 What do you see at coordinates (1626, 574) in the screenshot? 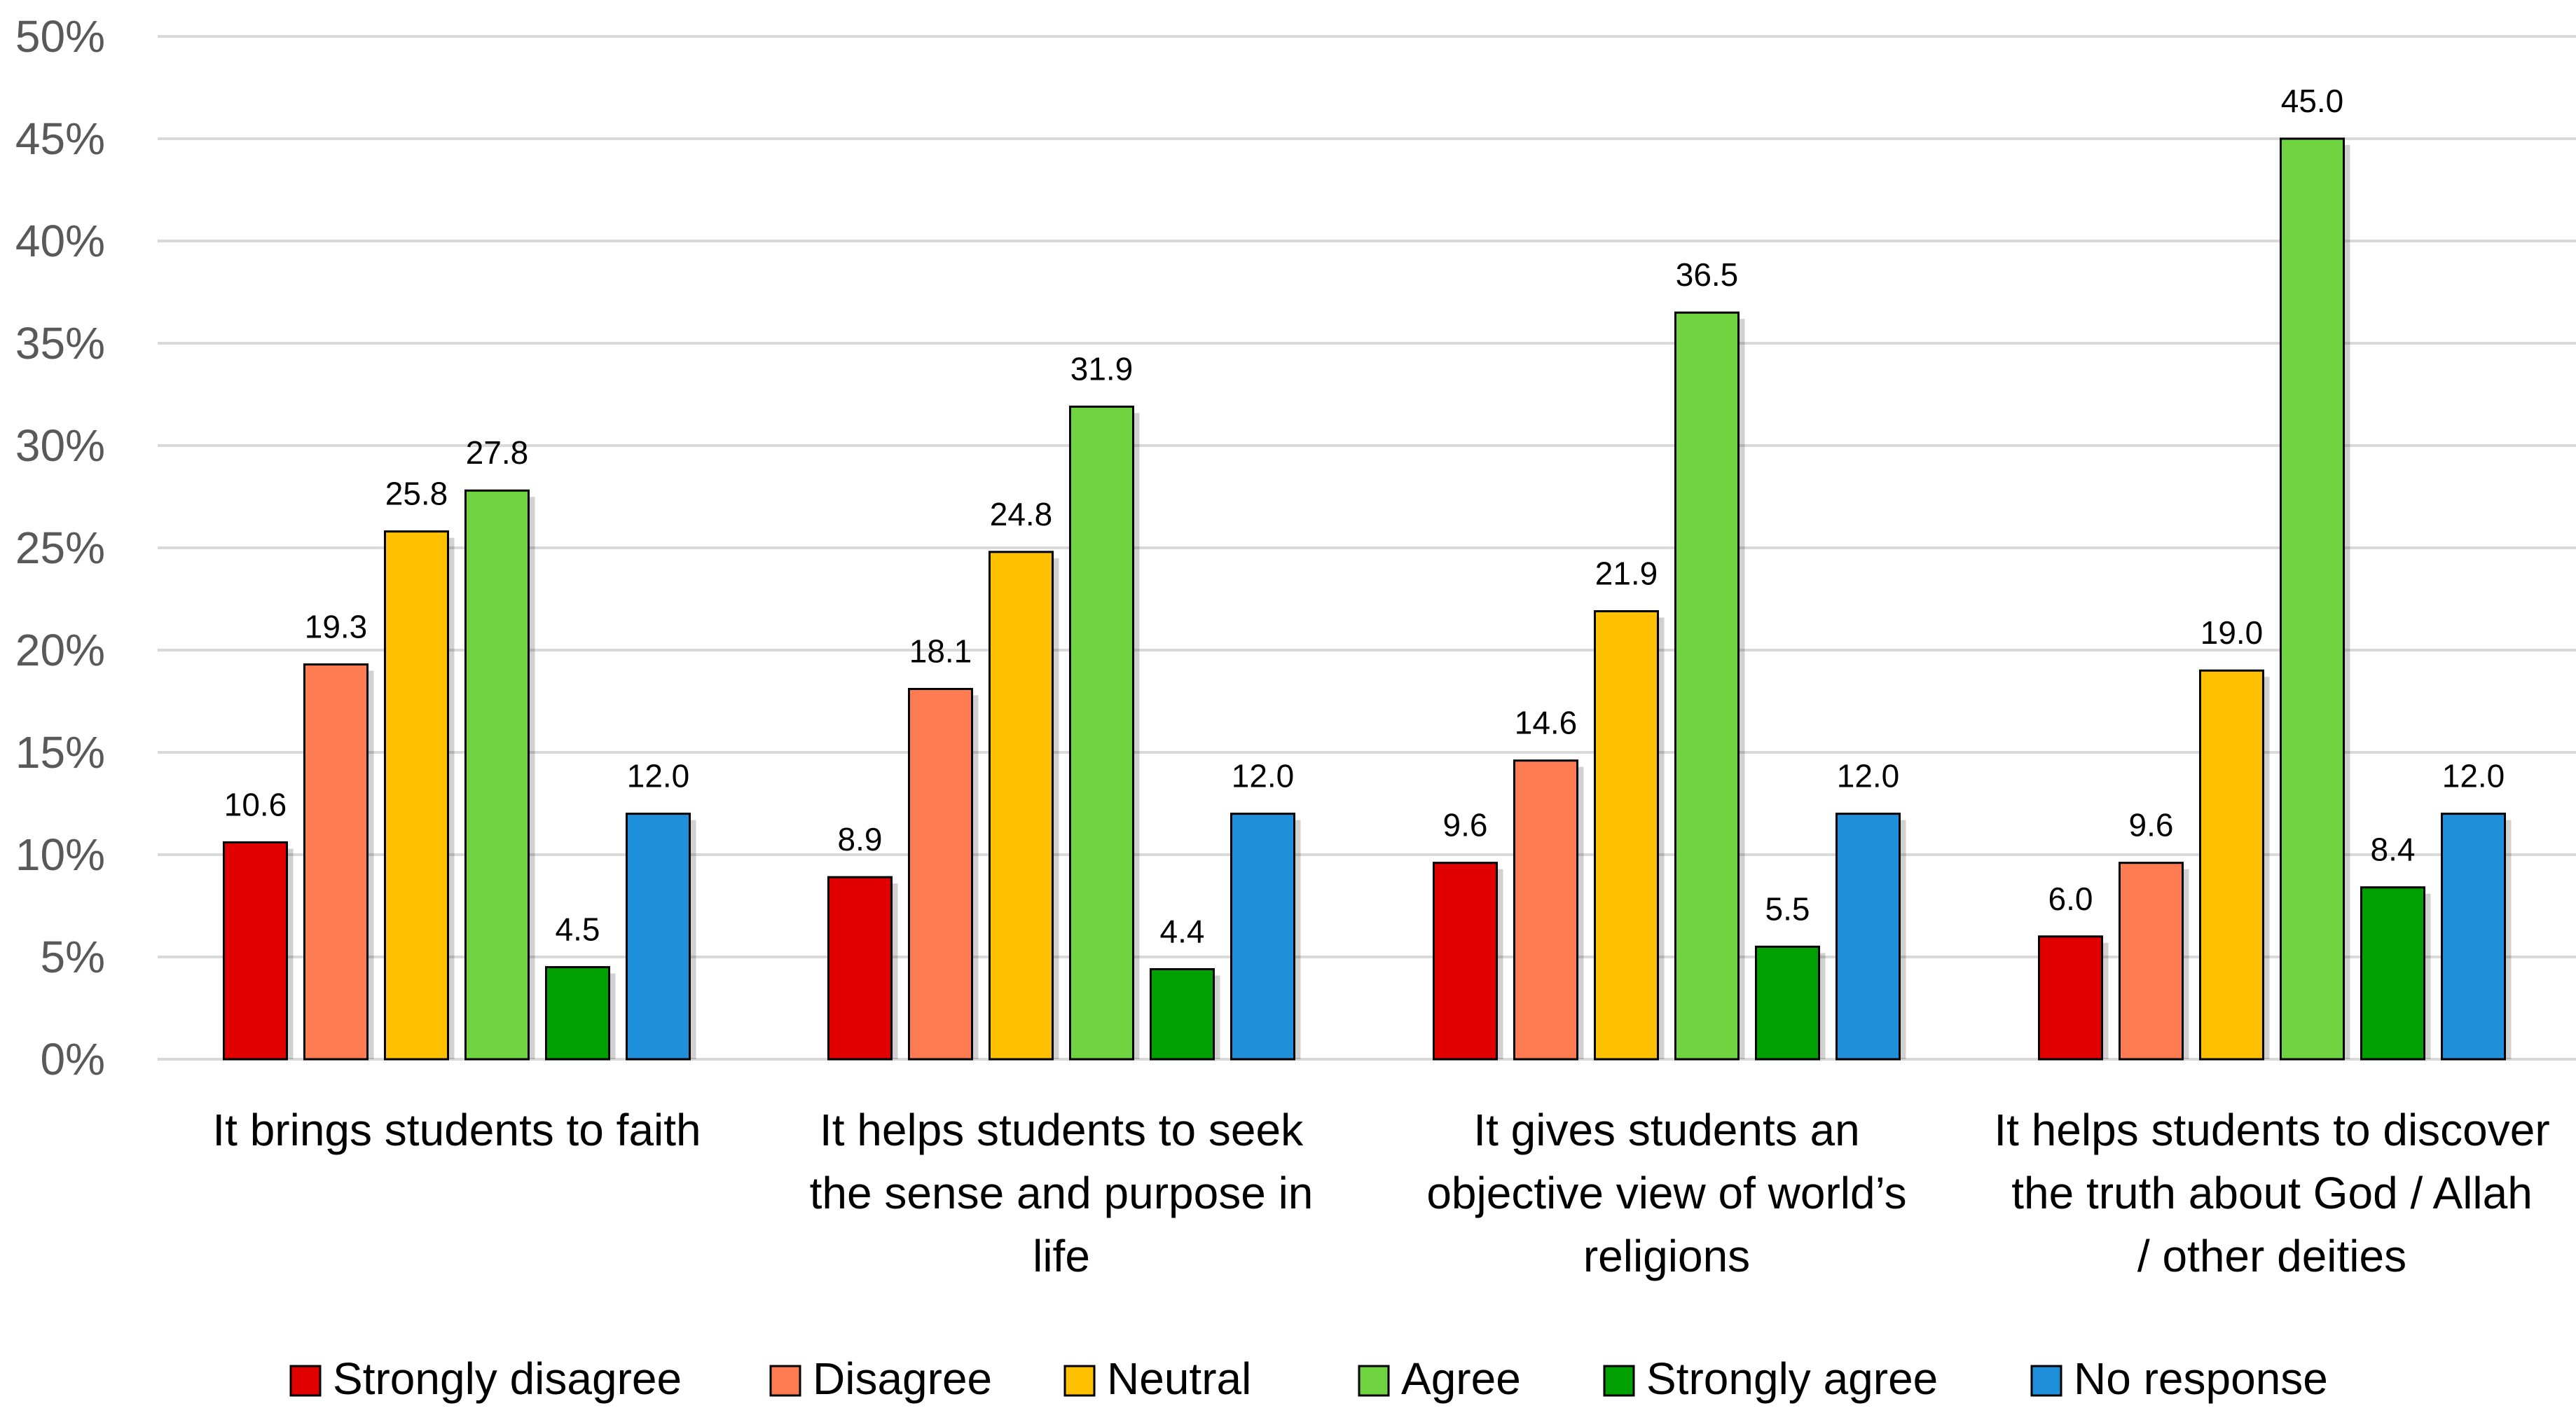
I see `data-label: 21.9` at bounding box center [1626, 574].